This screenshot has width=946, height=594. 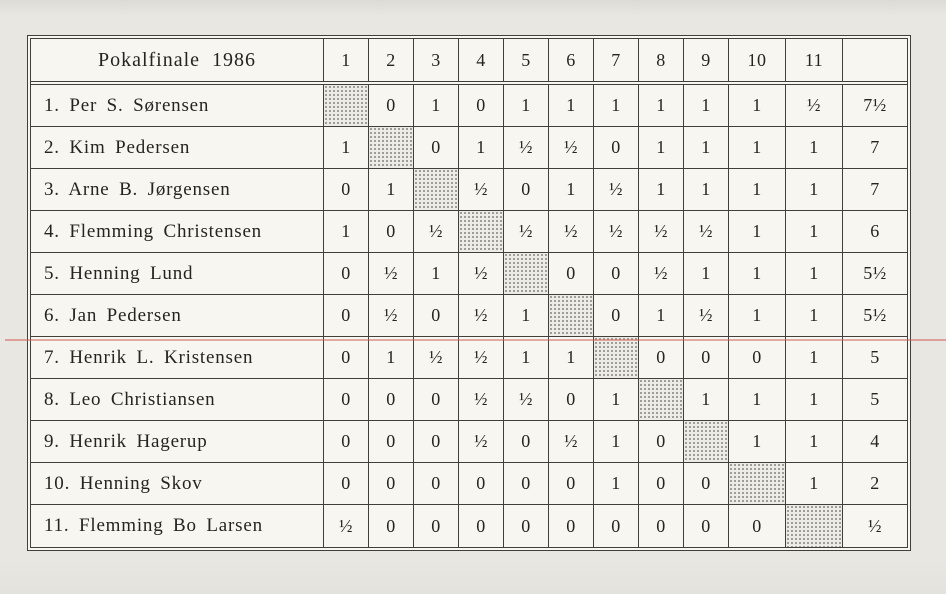 I want to click on round-header: 4, so click(x=480, y=60).